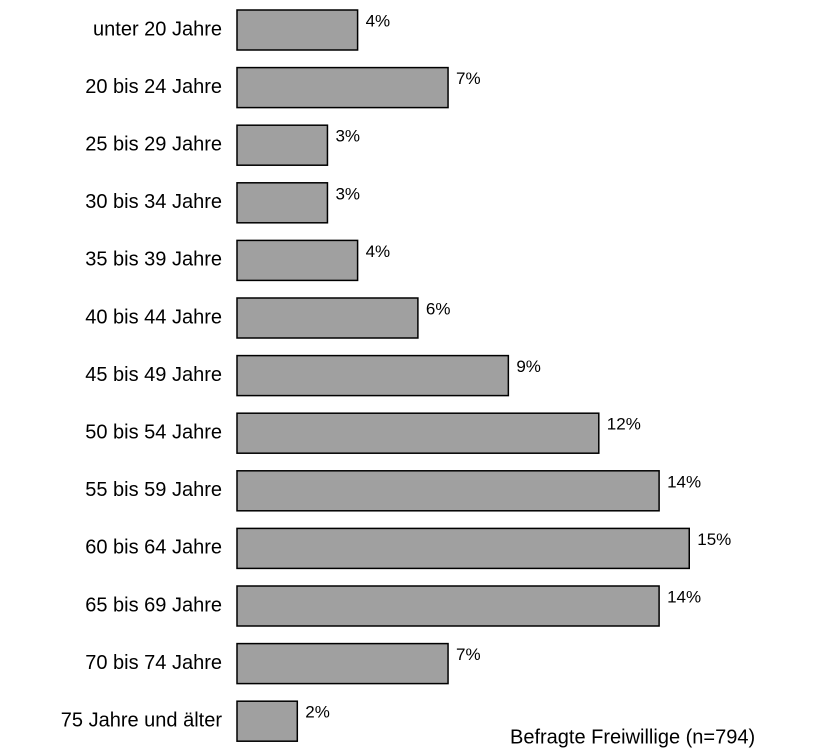 This screenshot has width=826, height=749. What do you see at coordinates (142, 720) in the screenshot?
I see `category-label: 75 Jahre und älter` at bounding box center [142, 720].